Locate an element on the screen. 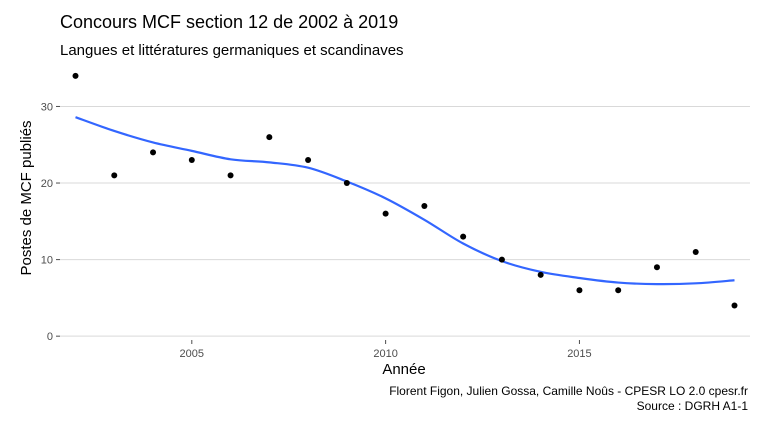 The width and height of the screenshot is (768, 432). x-tick-label: 2010 is located at coordinates (385, 354).